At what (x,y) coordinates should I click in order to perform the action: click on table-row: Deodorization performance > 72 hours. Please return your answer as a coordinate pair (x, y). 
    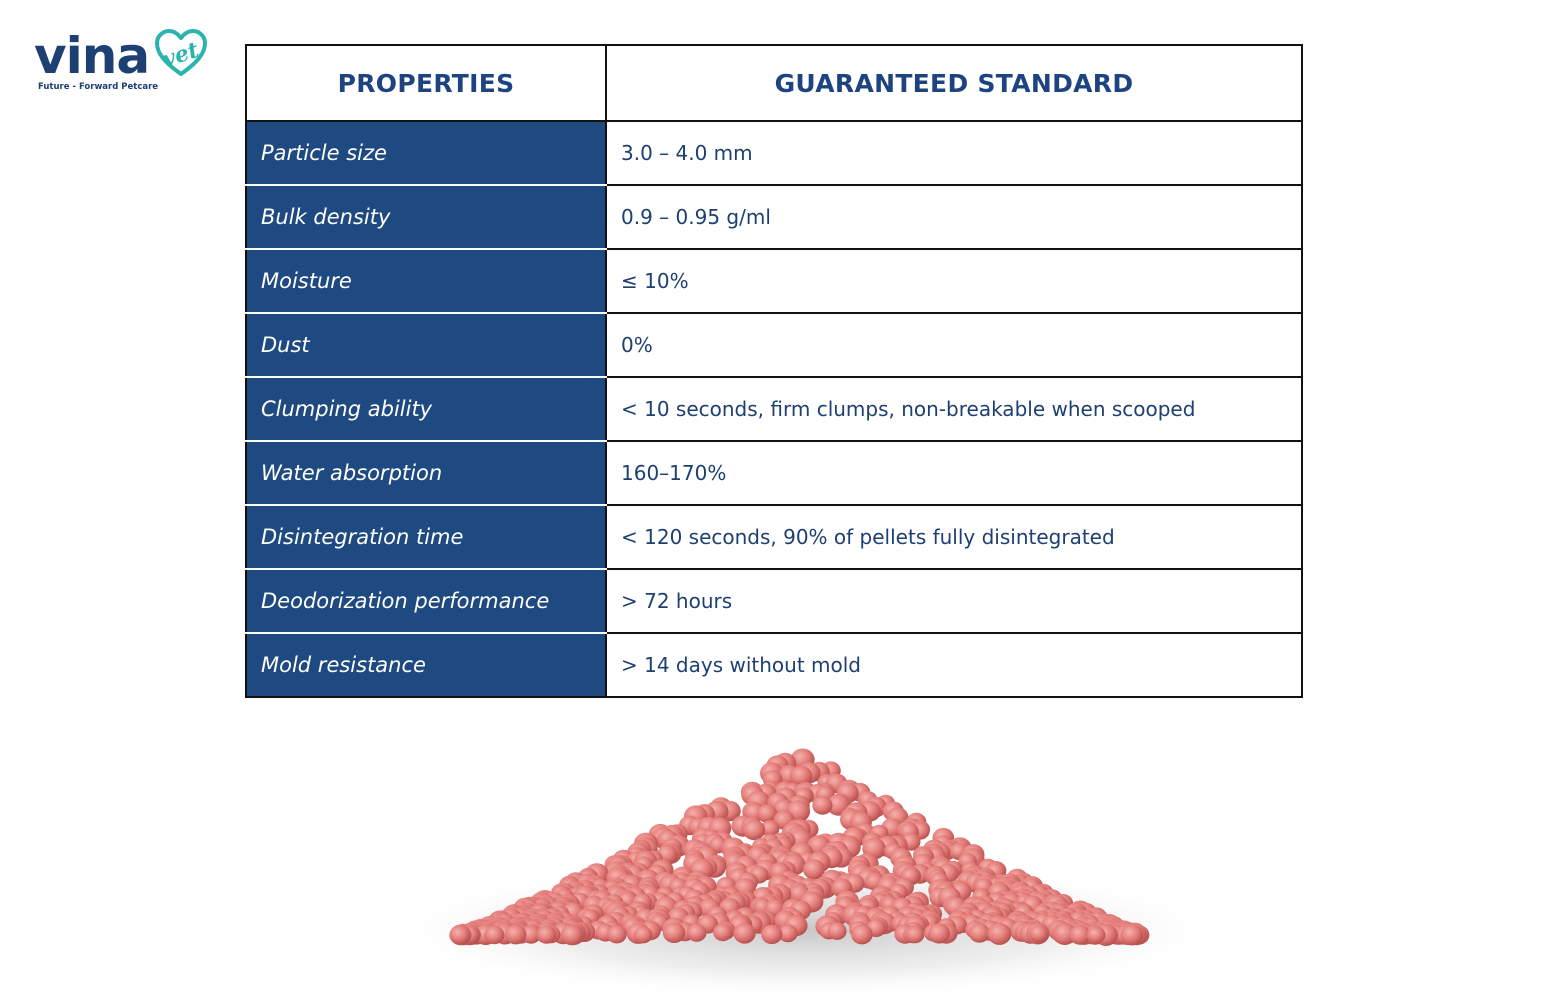
    Looking at the image, I should click on (774, 601).